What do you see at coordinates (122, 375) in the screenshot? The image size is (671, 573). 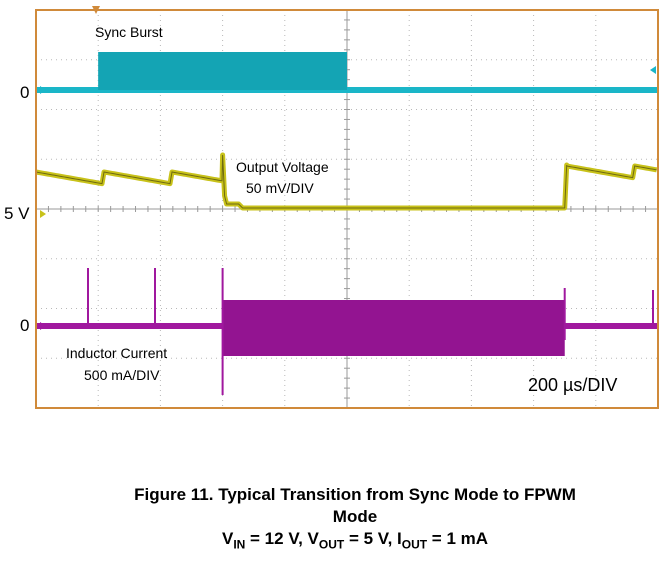 I see `inductor-current-scale: 500 mA/DIV` at bounding box center [122, 375].